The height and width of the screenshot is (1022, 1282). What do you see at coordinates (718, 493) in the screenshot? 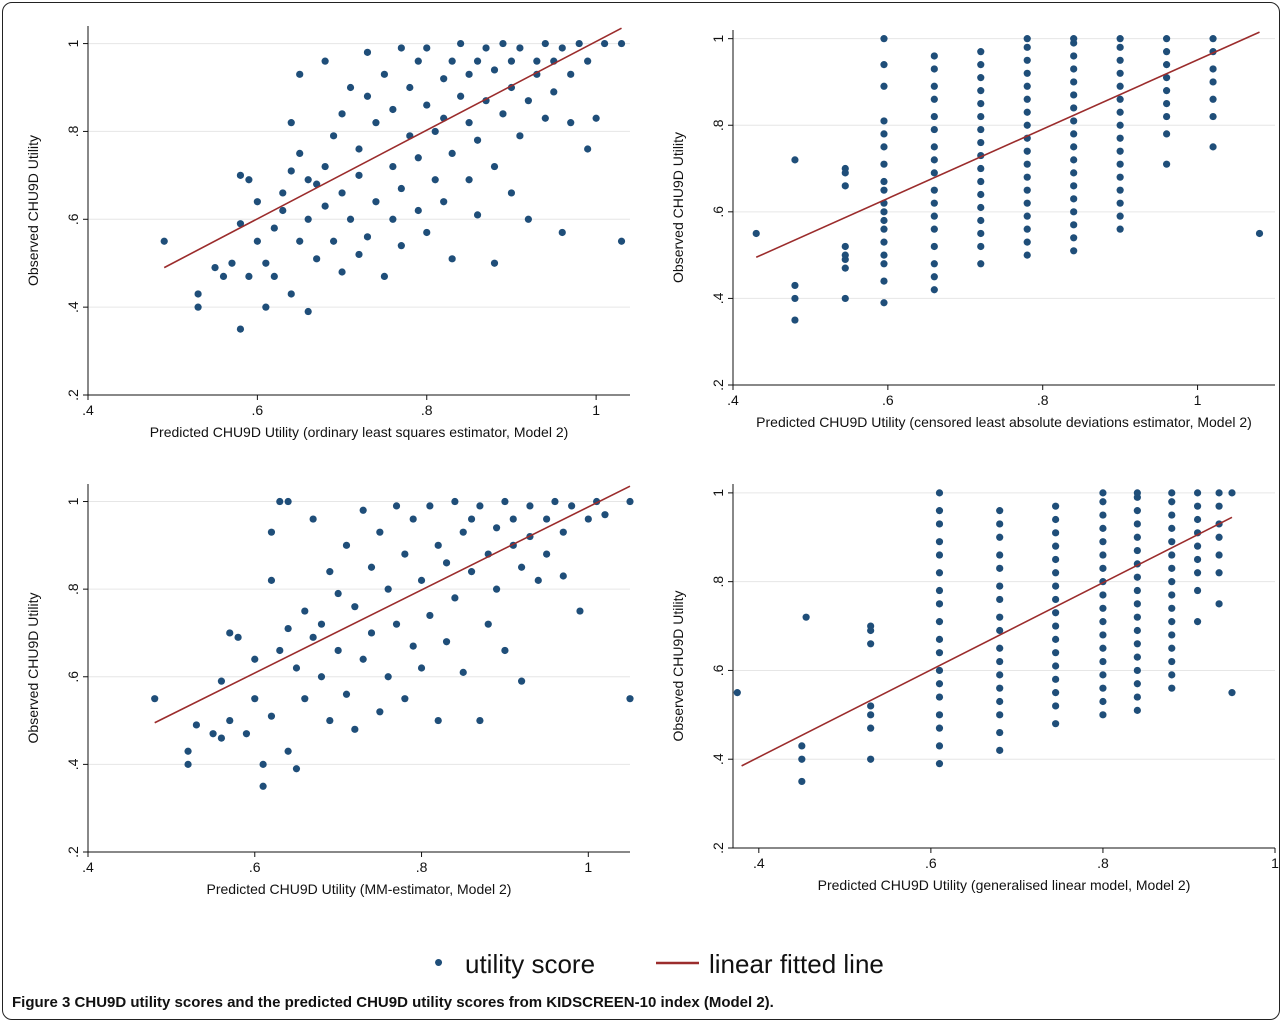
I see `y-tick-label: 1` at bounding box center [718, 493].